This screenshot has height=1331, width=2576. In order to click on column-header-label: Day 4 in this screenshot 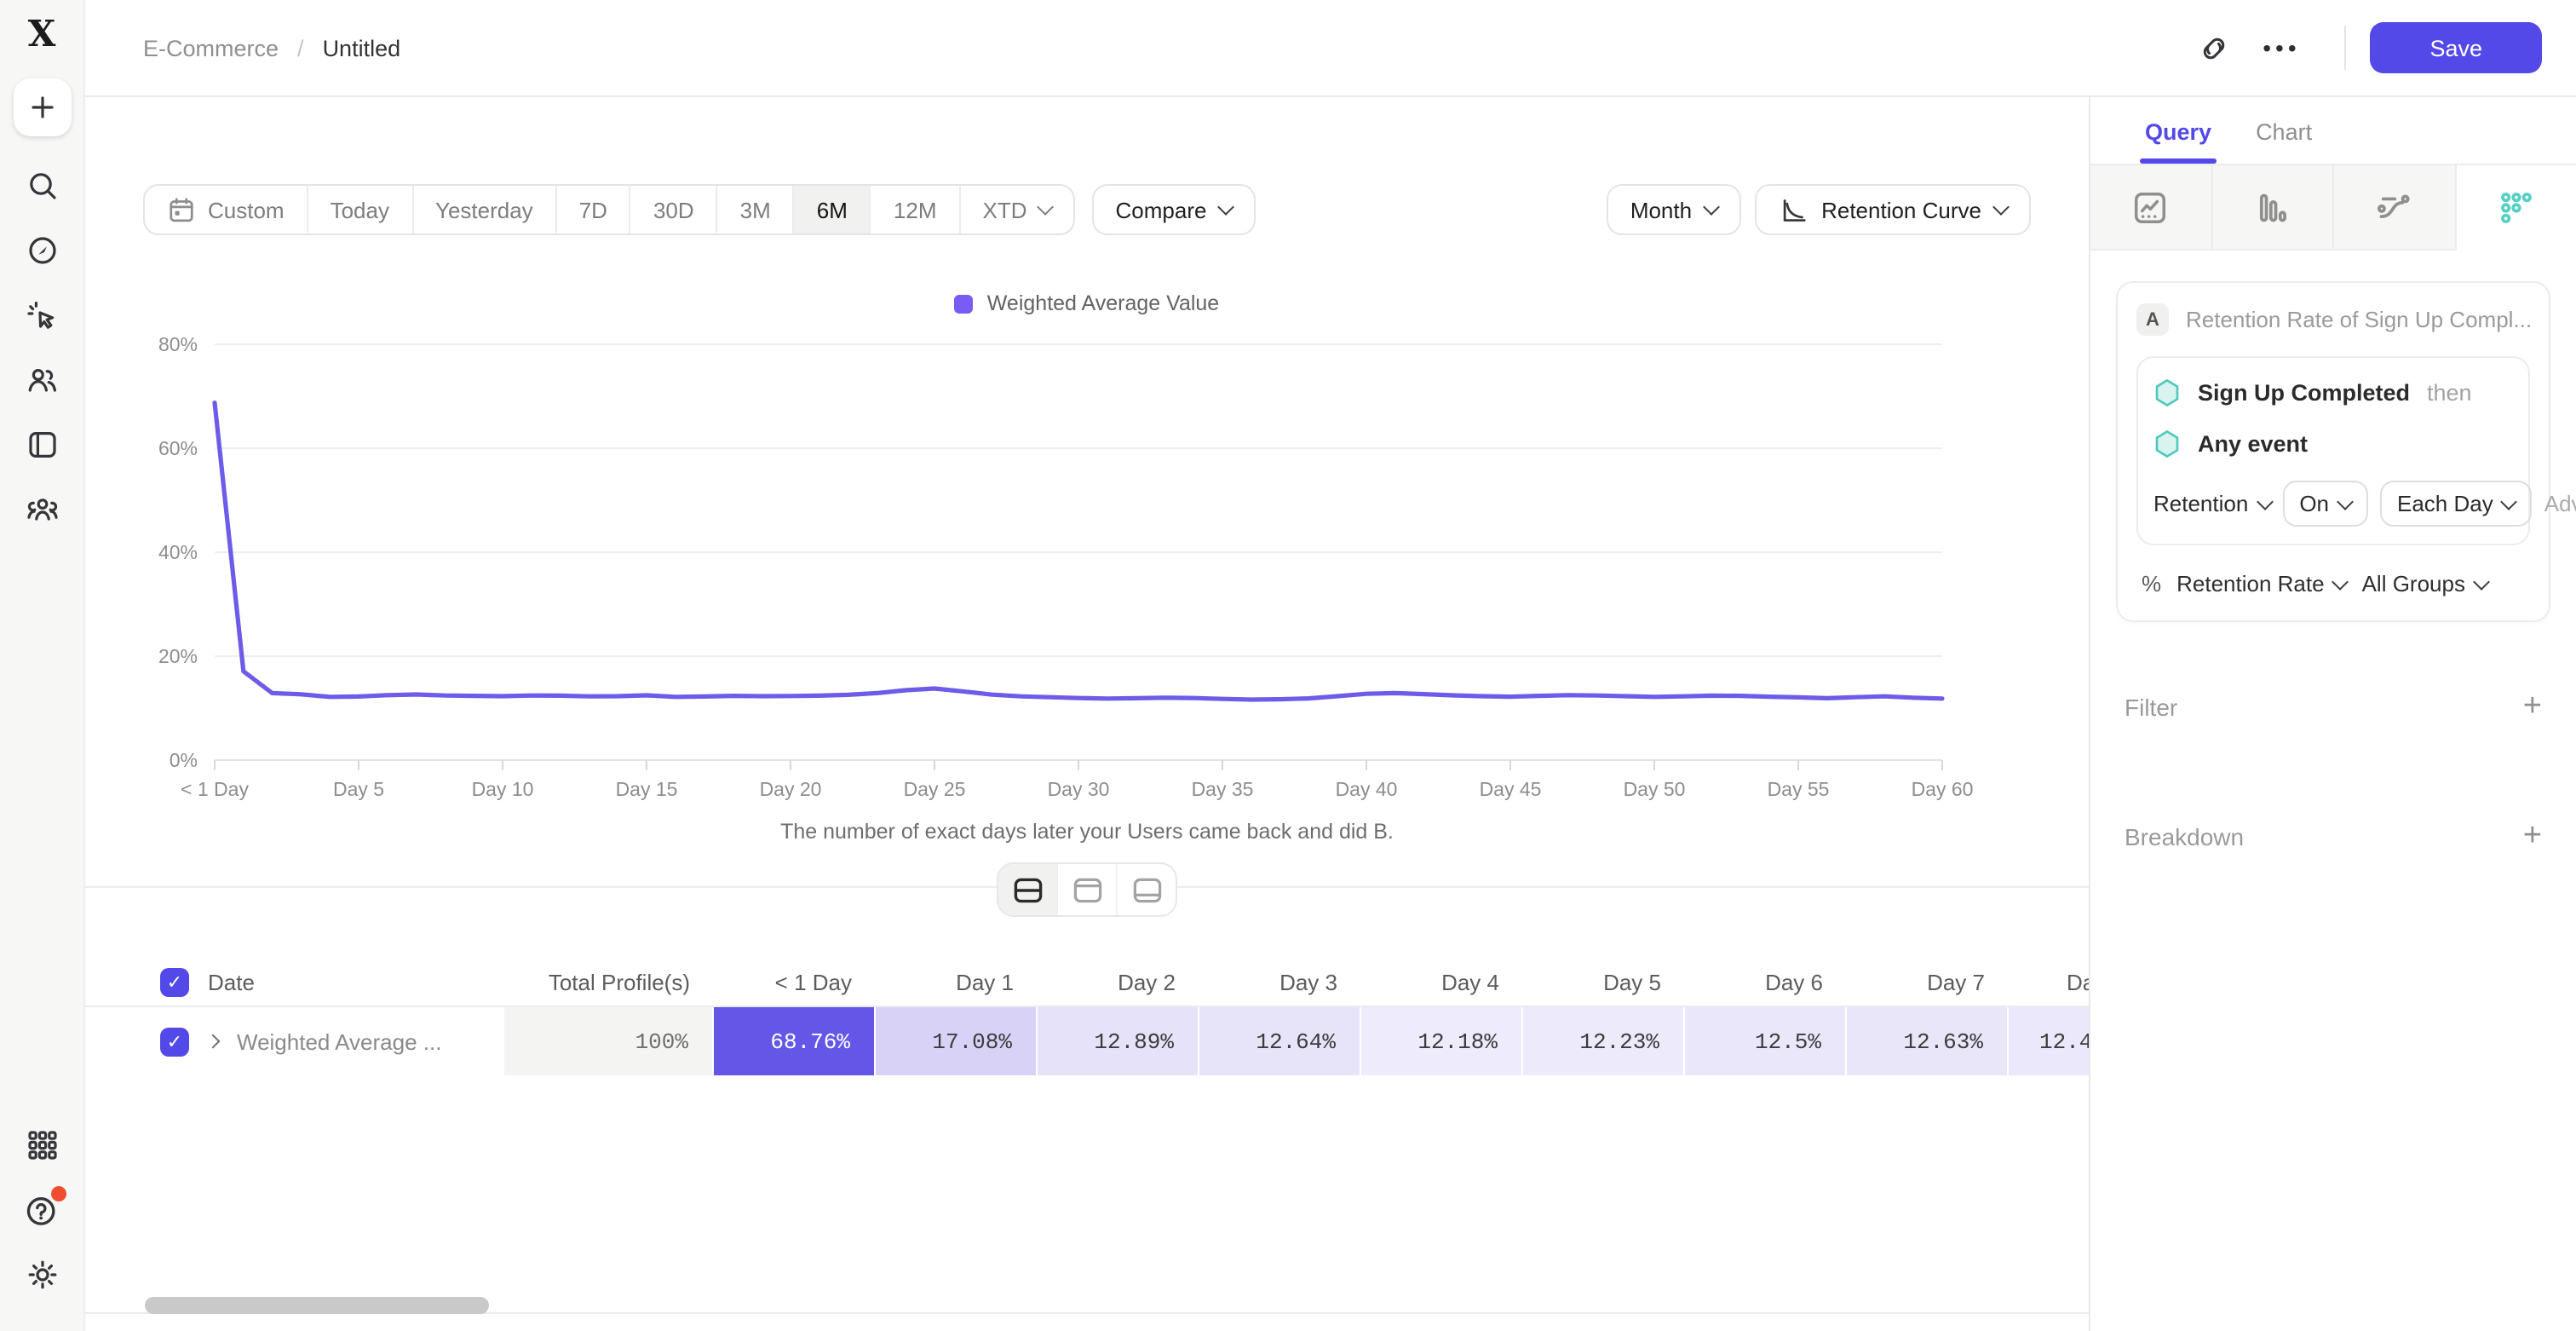, I will do `click(1470, 982)`.